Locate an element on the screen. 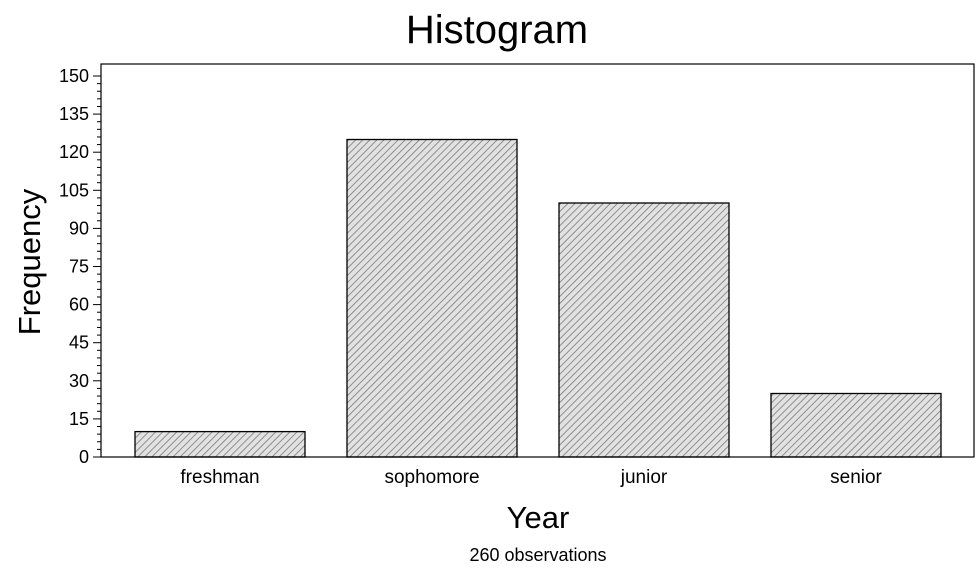 The image size is (976, 569). x-tick-label: junior is located at coordinates (644, 477).